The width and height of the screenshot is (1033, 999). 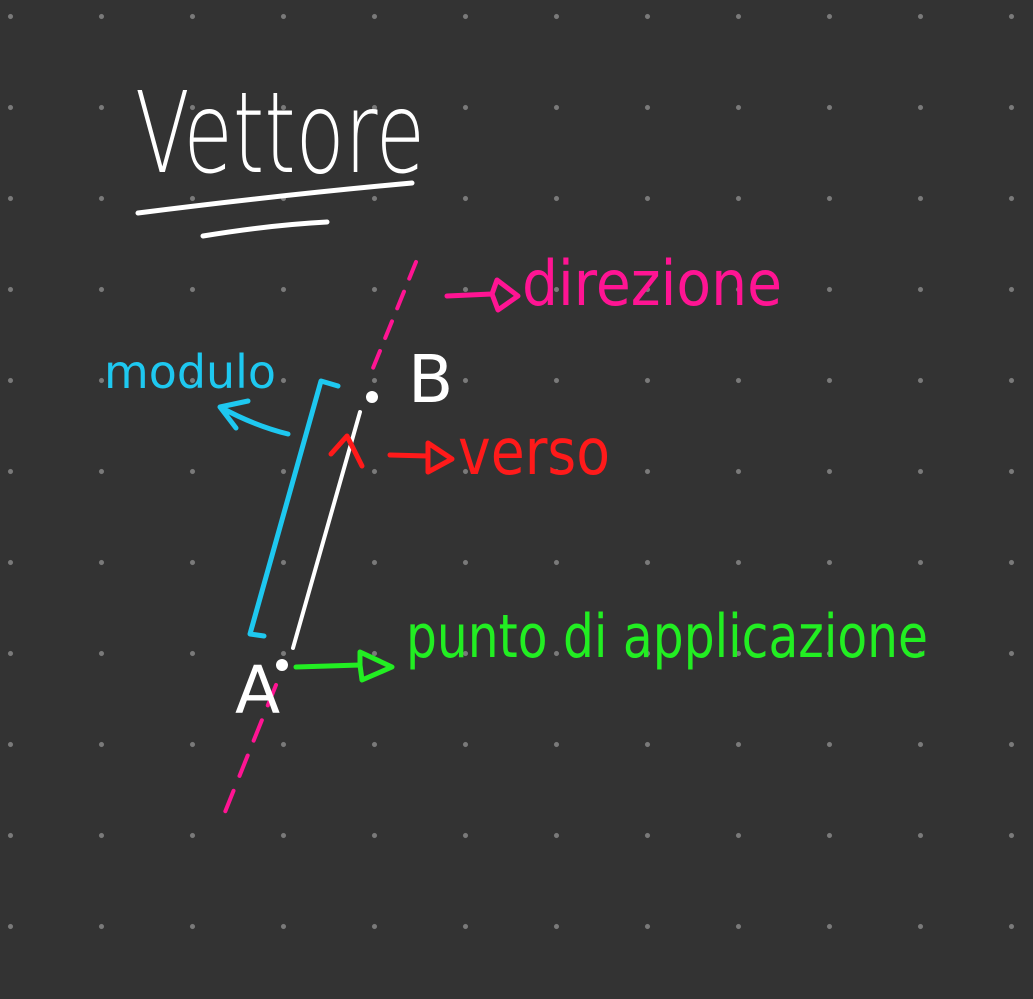 What do you see at coordinates (344, 666) in the screenshot?
I see `punto-arrow` at bounding box center [344, 666].